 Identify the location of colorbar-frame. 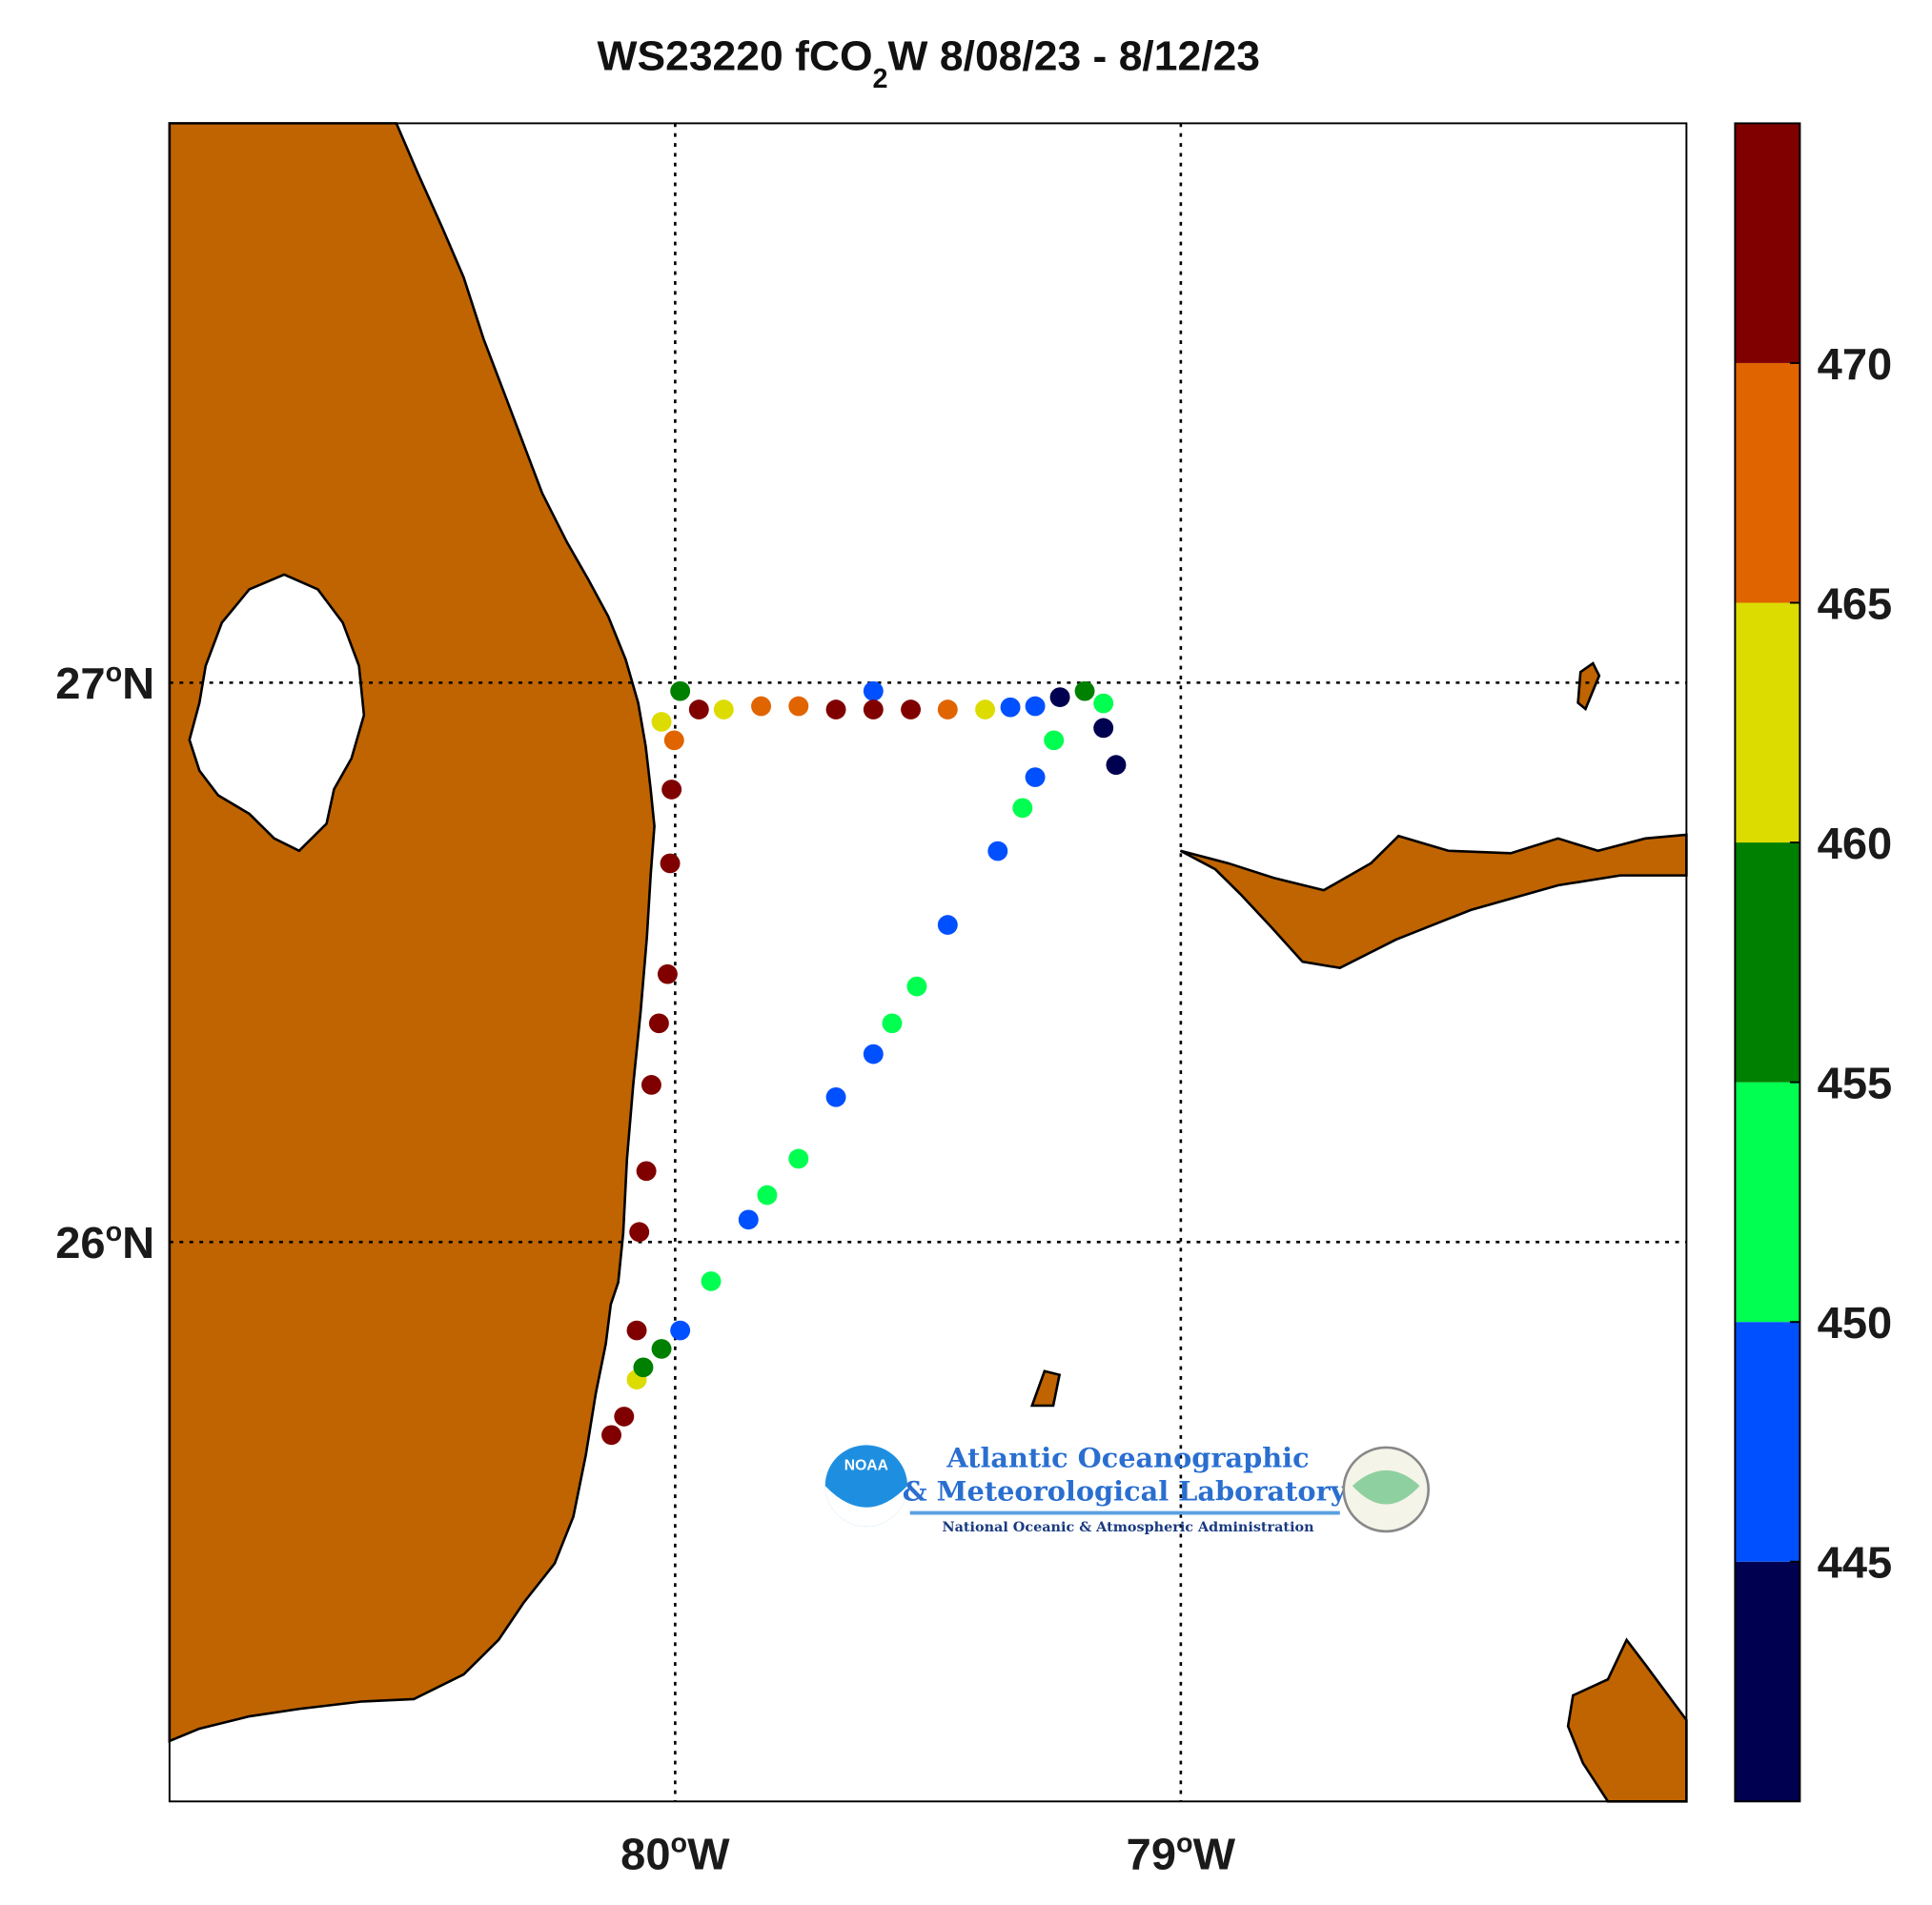
(1768, 962).